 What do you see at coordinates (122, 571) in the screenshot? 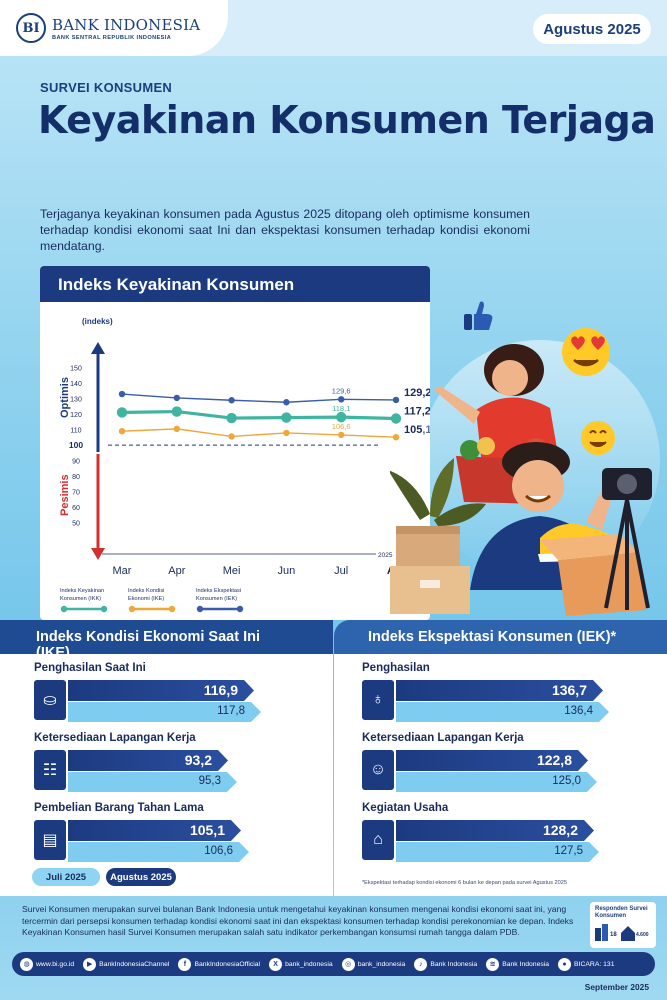
I see `x-tick-label: Mar` at bounding box center [122, 571].